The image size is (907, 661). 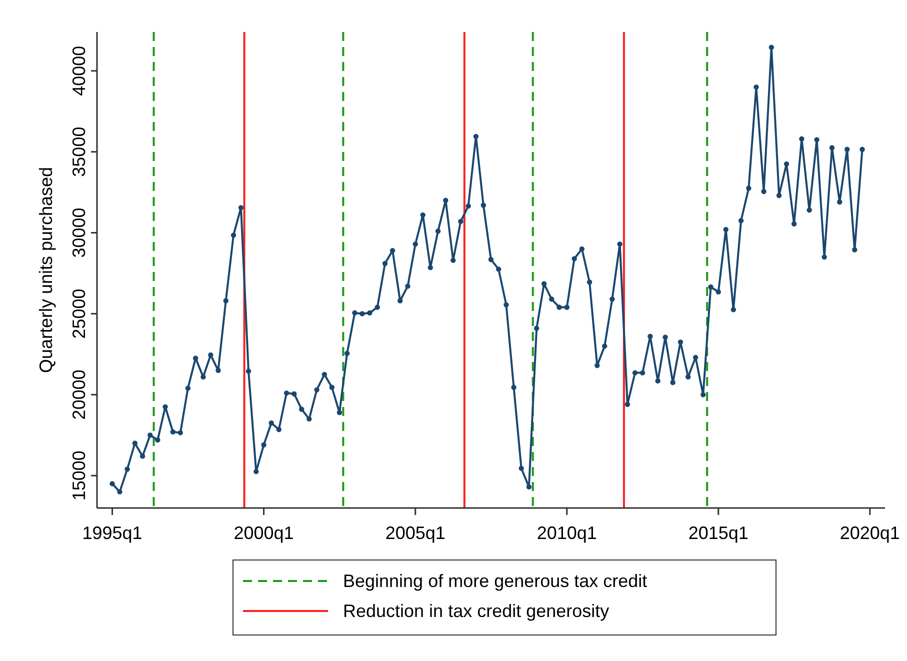 I want to click on x-tick-label: 2000q1, so click(x=264, y=533).